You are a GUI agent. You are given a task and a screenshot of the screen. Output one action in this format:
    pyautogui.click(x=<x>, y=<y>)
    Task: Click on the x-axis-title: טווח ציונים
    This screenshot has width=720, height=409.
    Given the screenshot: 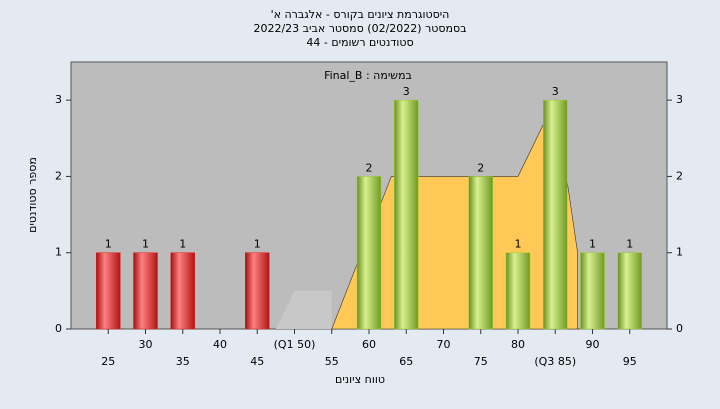 What is the action you would take?
    pyautogui.click(x=360, y=379)
    